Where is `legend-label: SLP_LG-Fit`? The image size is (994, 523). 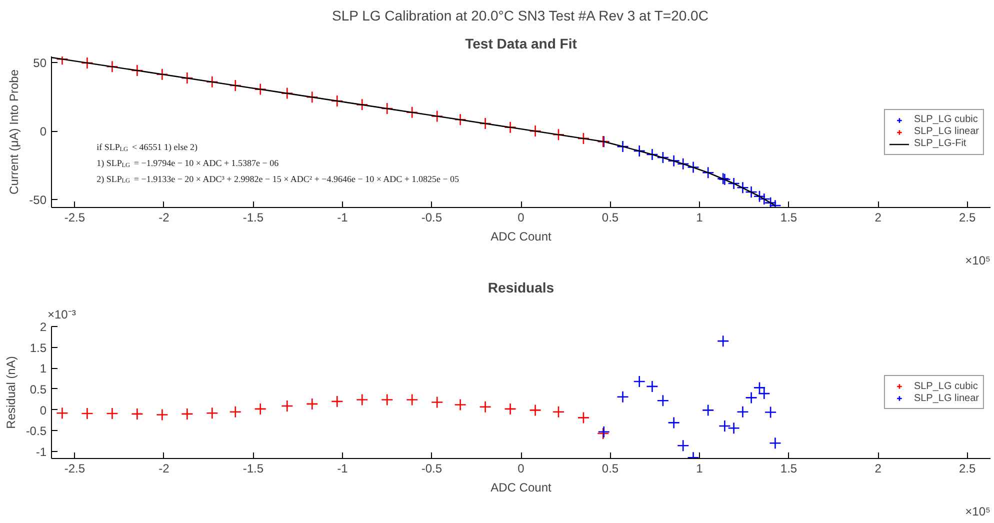
legend-label: SLP_LG-Fit is located at coordinates (940, 144).